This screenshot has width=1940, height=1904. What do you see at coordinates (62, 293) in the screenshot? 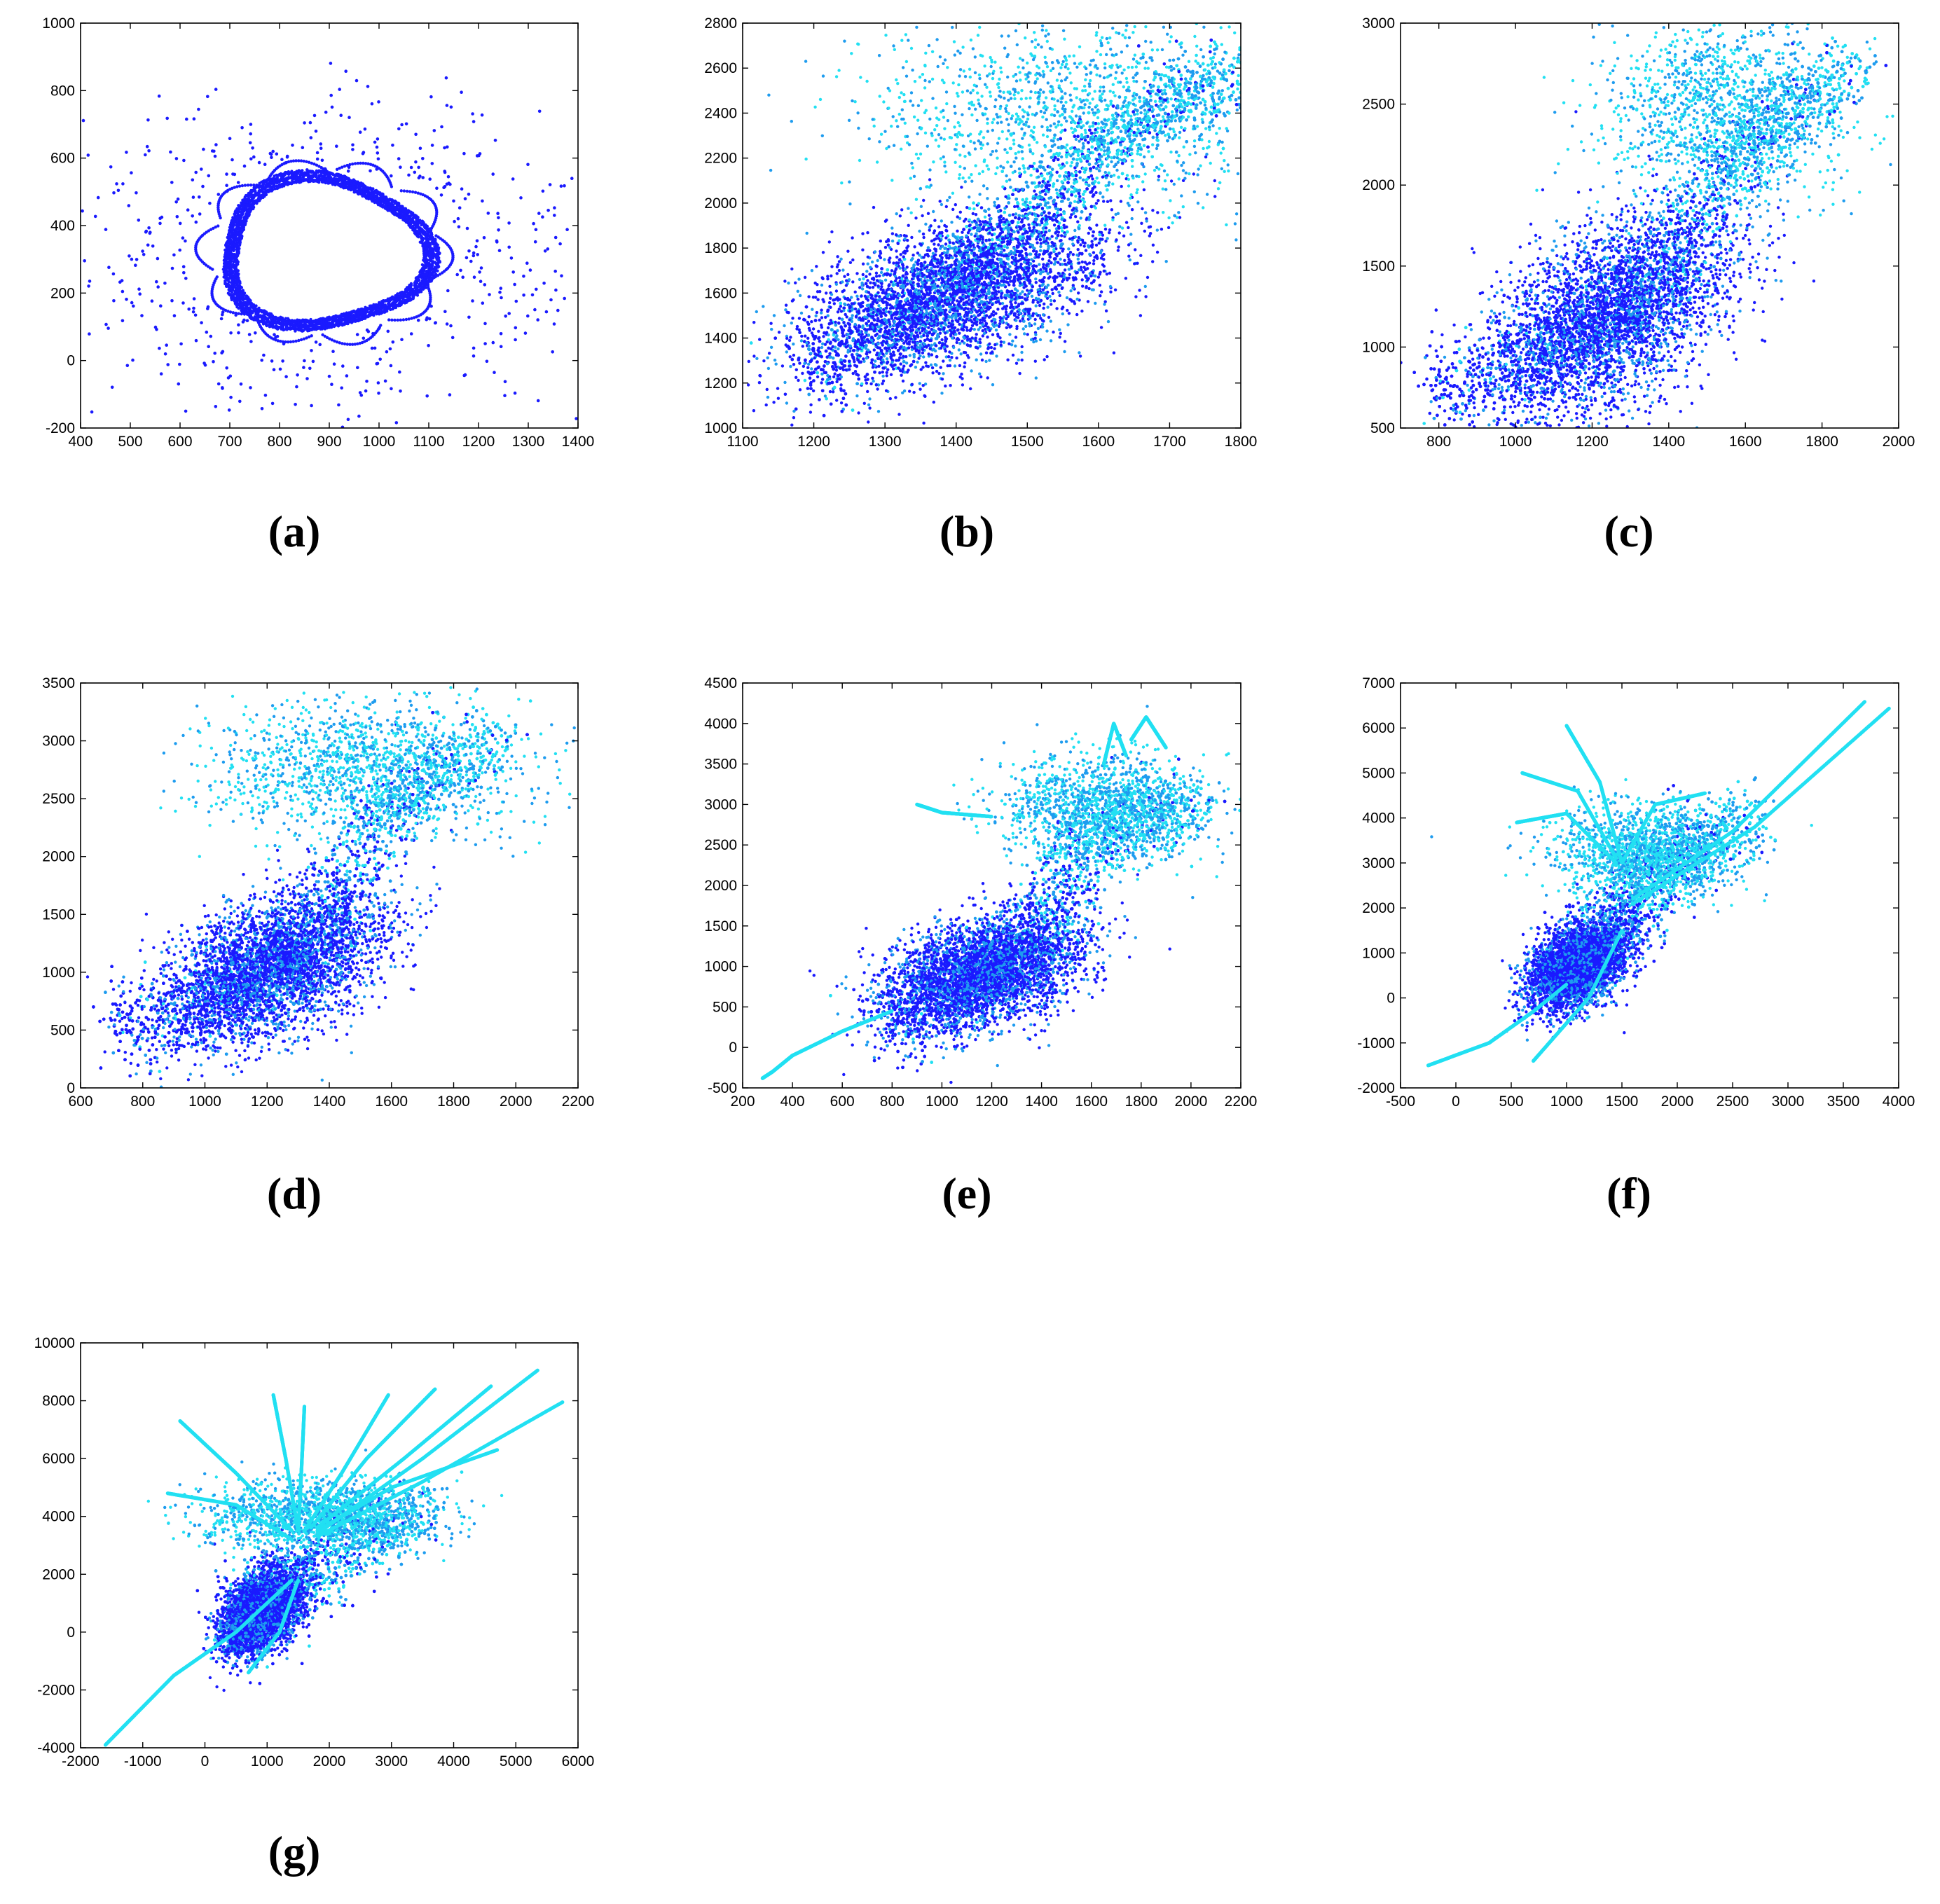
I see `y-tick-label: 200` at bounding box center [62, 293].